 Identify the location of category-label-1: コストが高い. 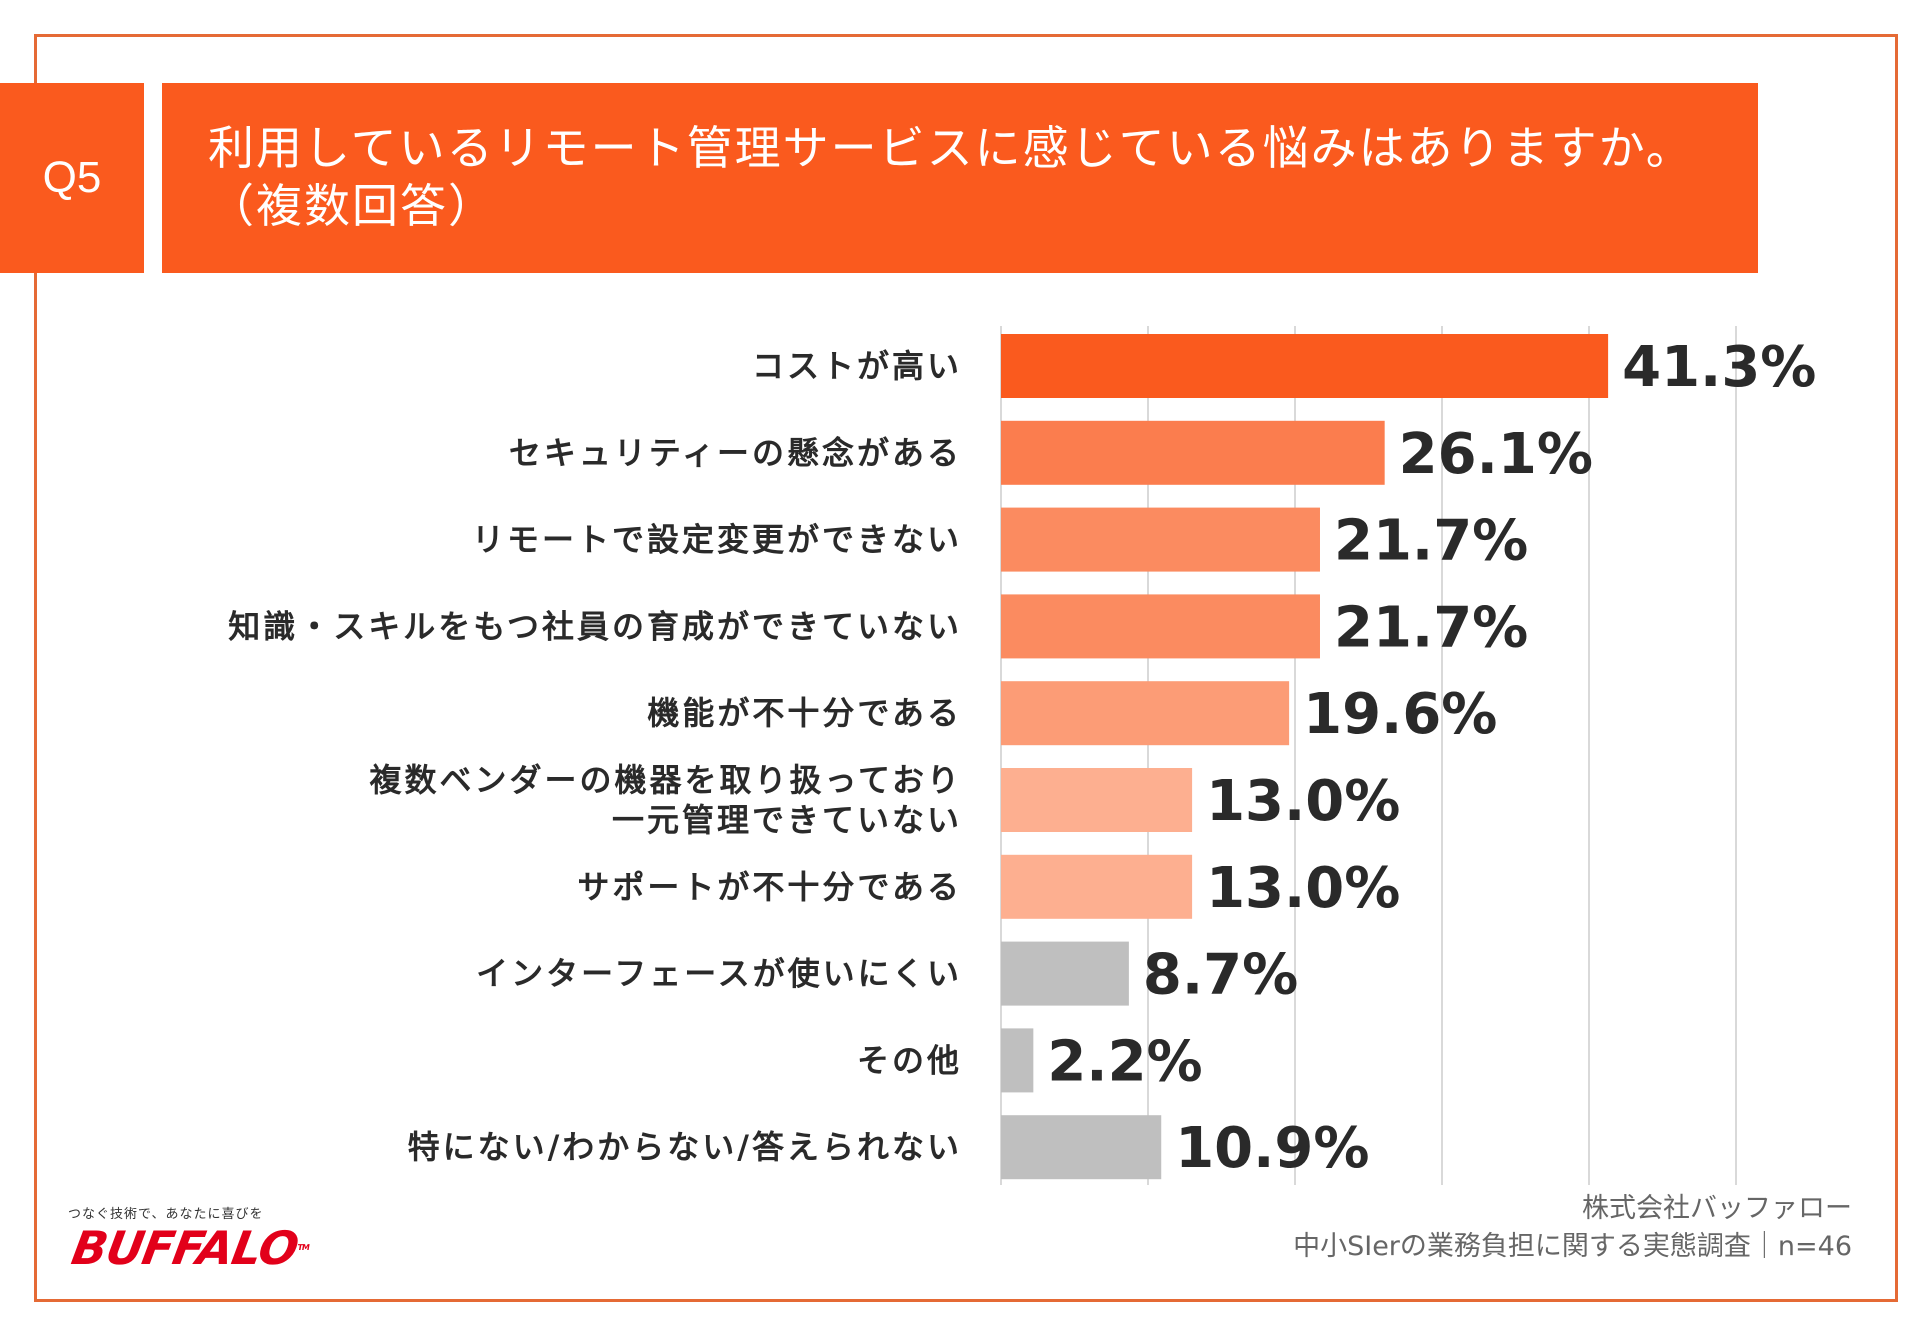
(857, 366).